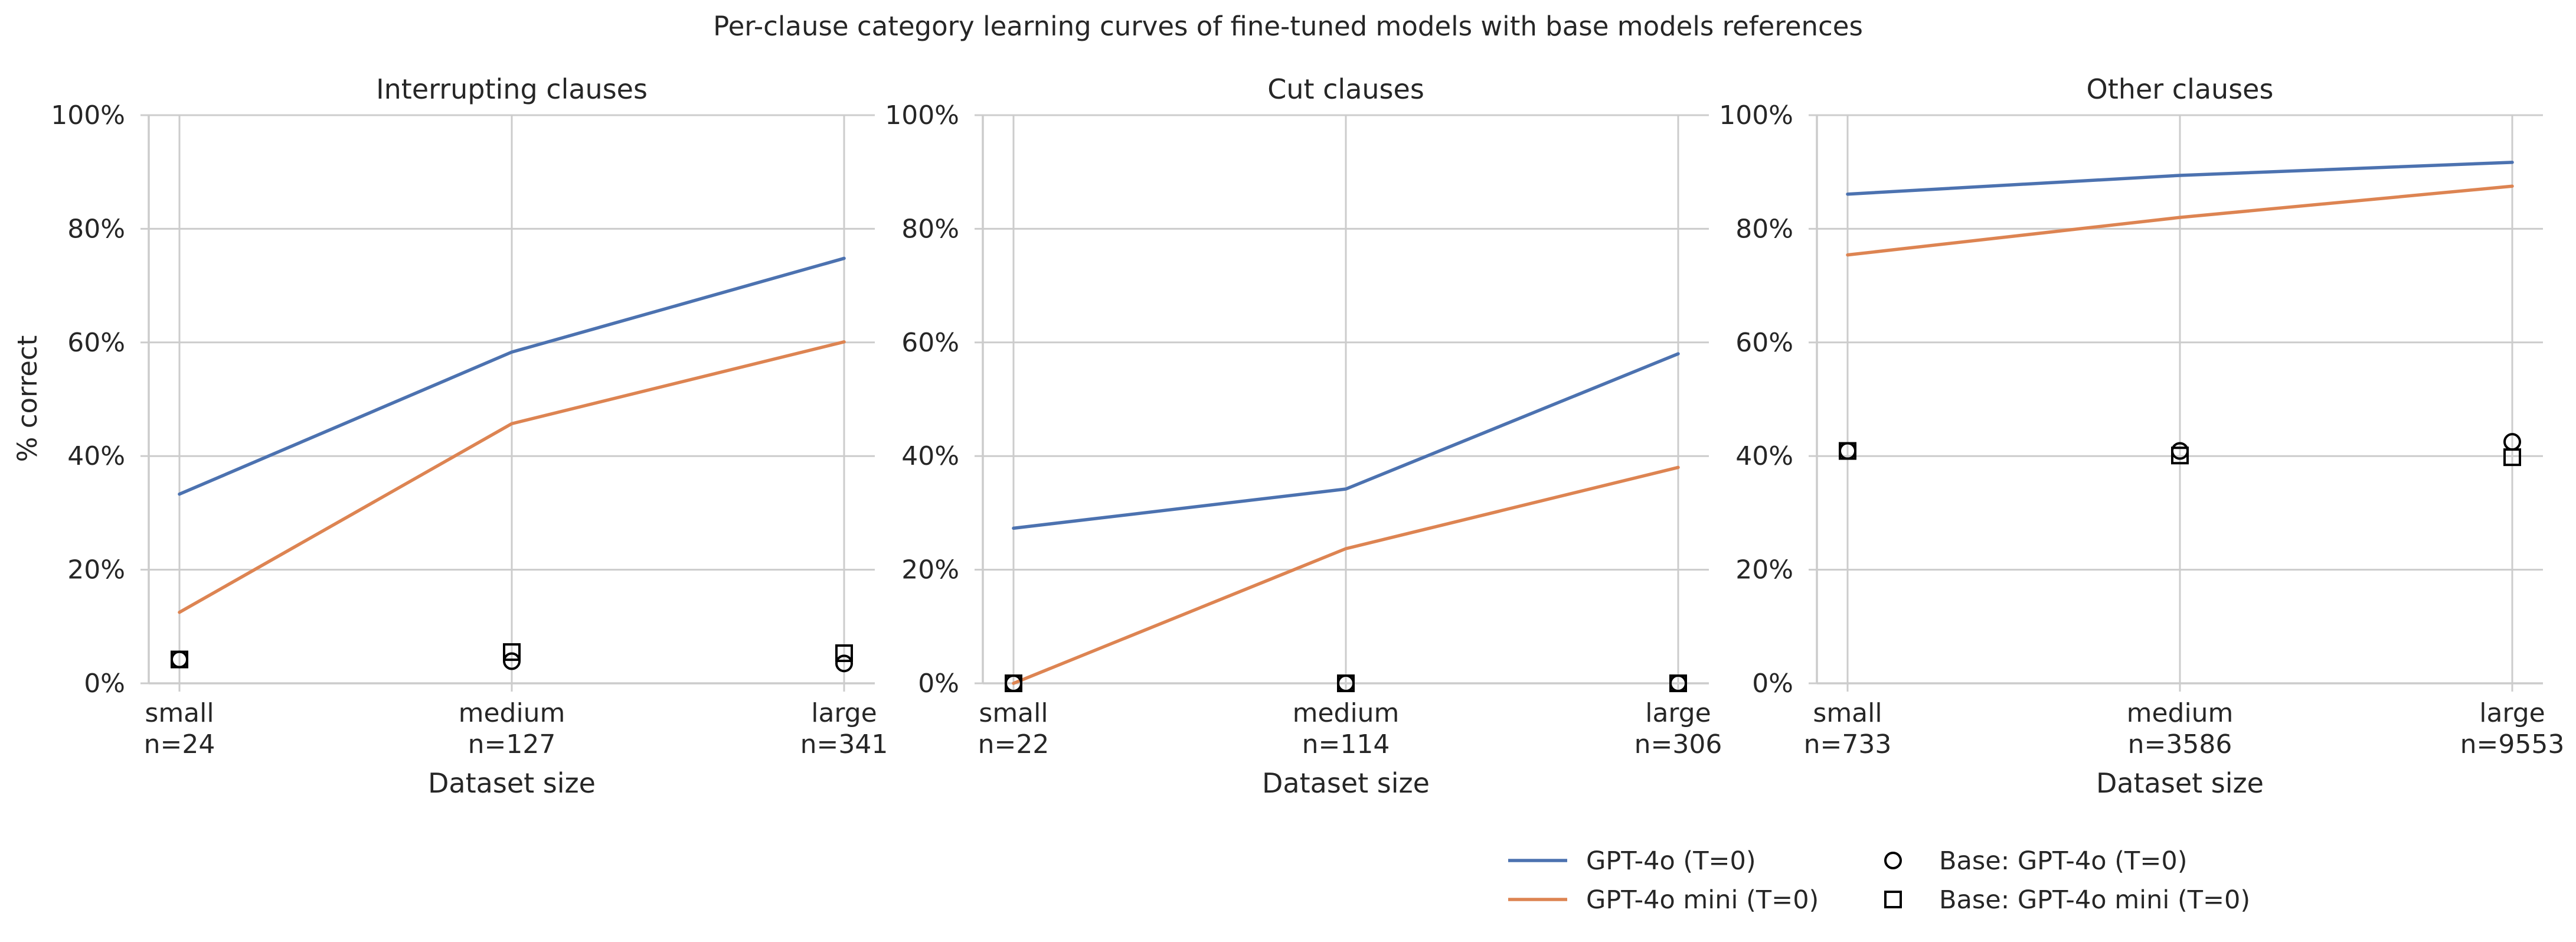  What do you see at coordinates (2063, 861) in the screenshot?
I see `legend-label: Base: GPT-4o (T=0)` at bounding box center [2063, 861].